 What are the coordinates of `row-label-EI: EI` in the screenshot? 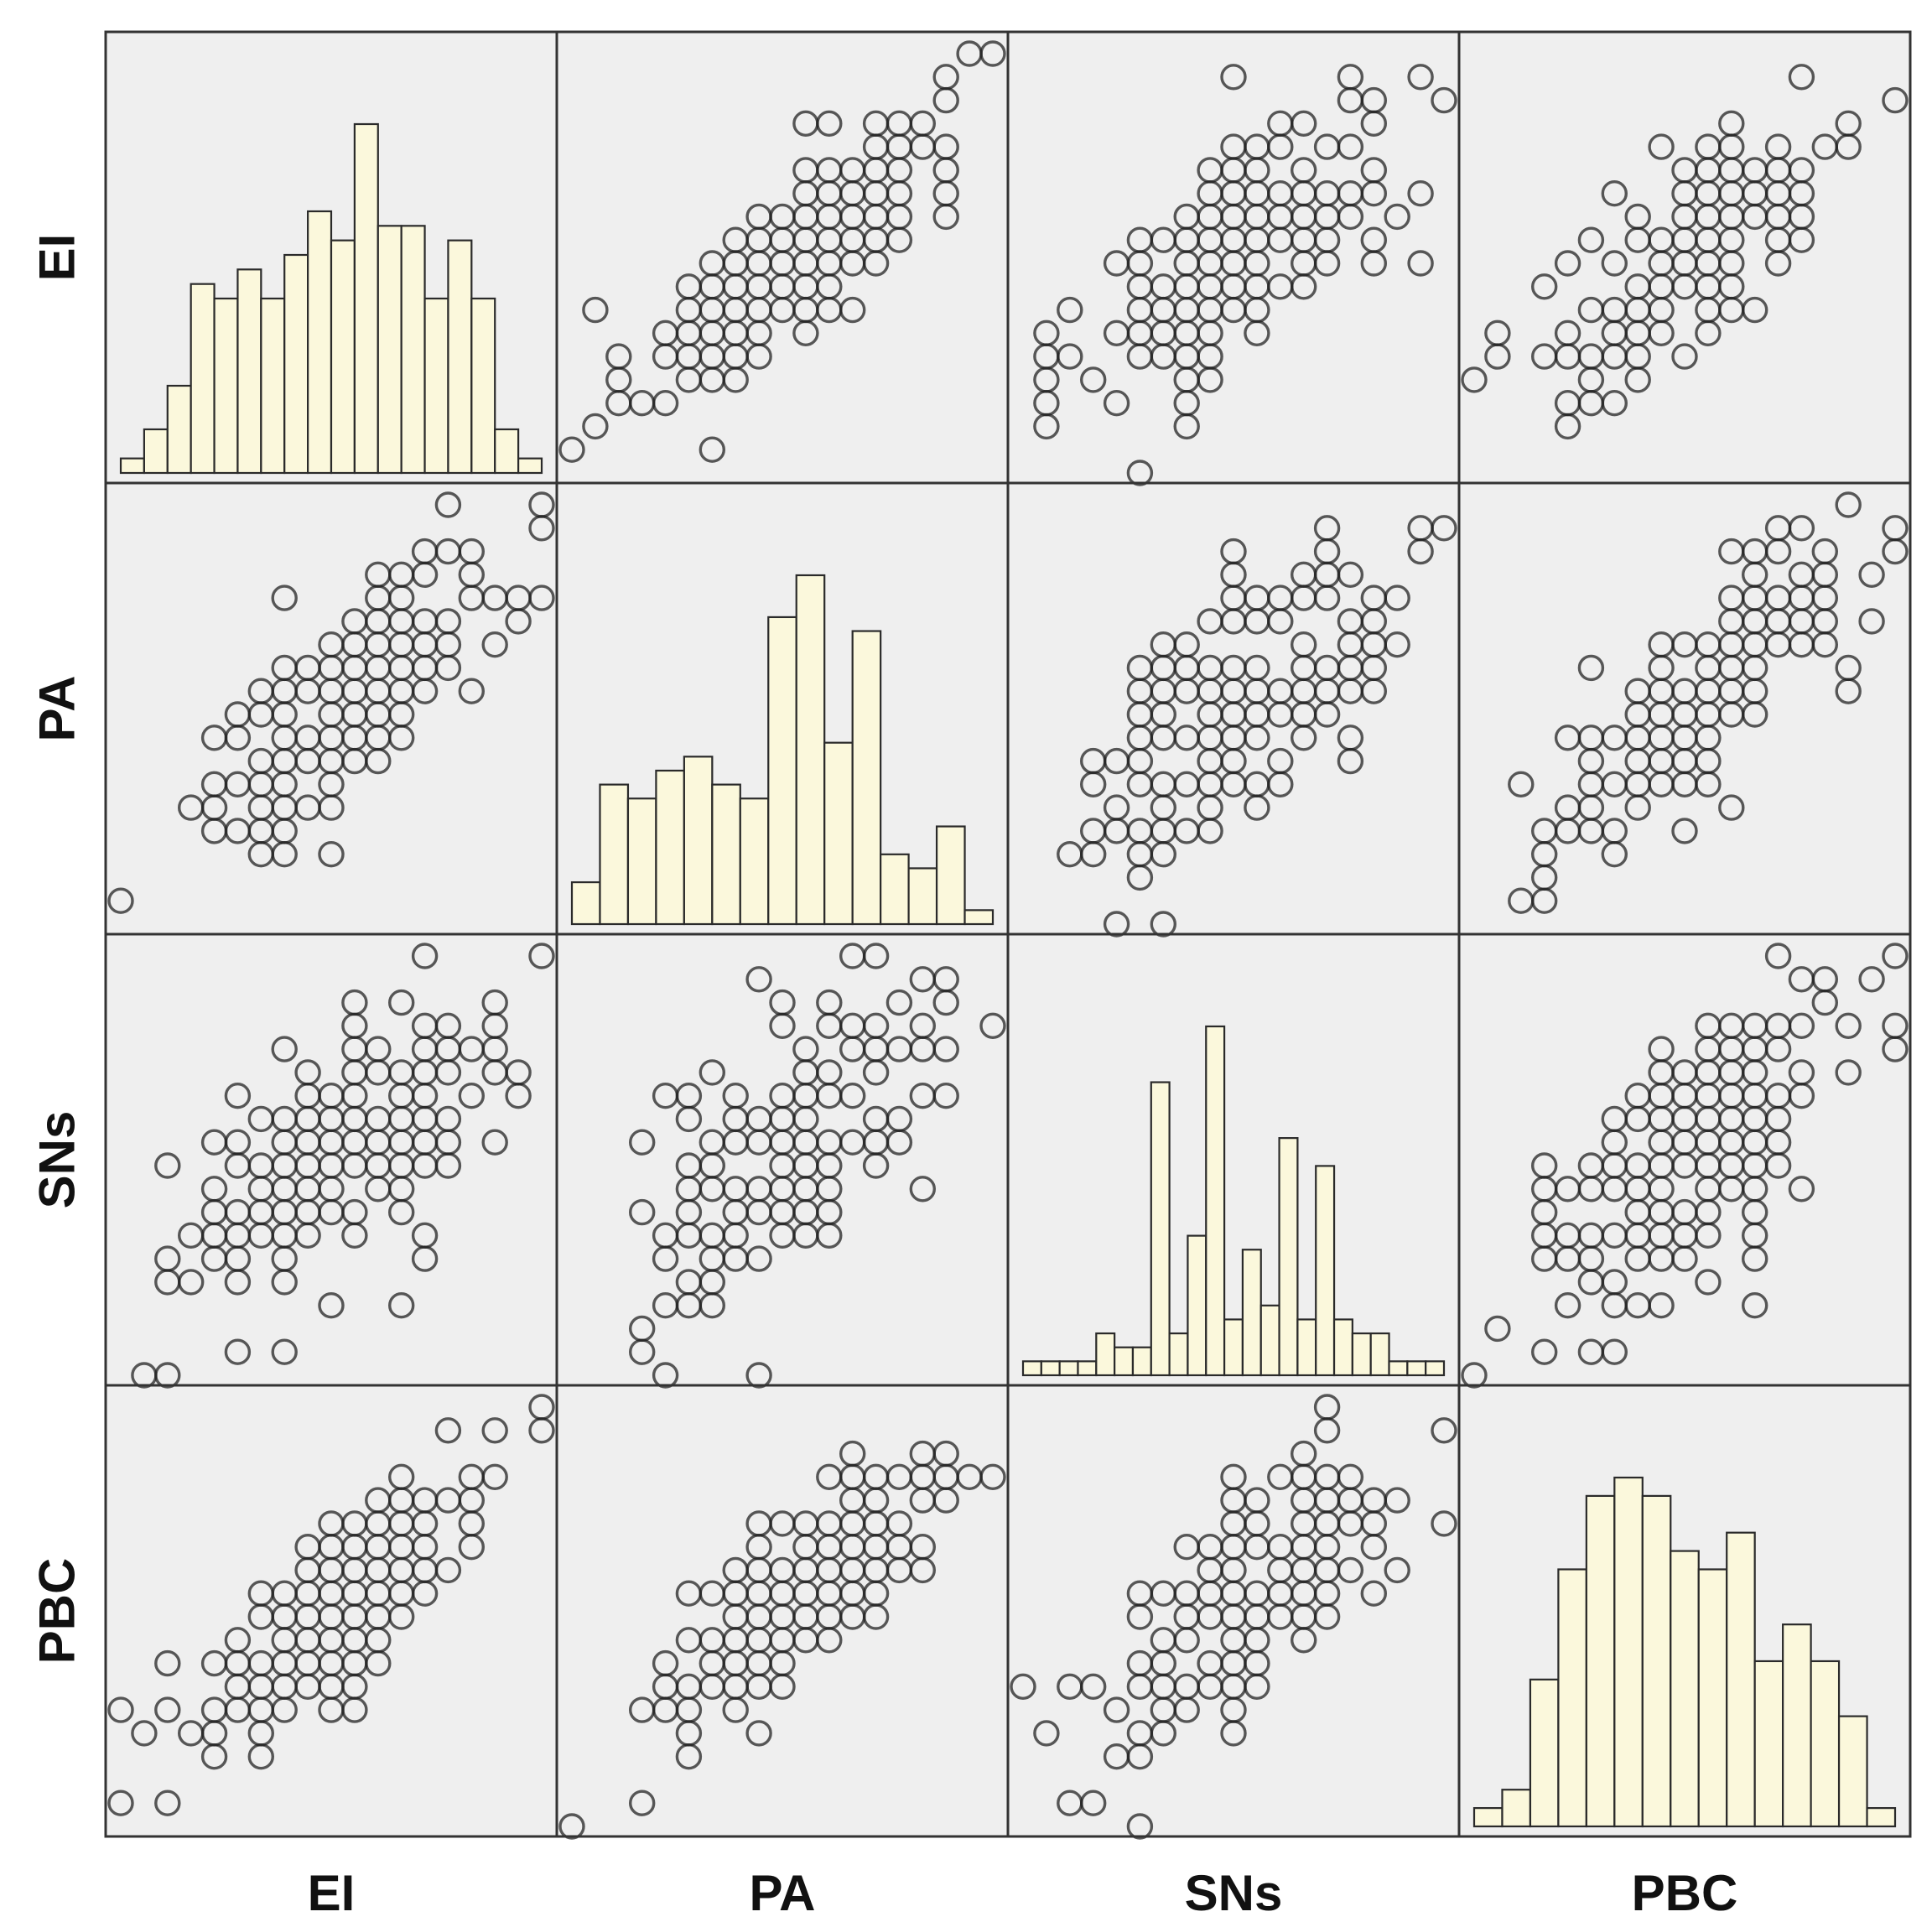 It's located at (57, 258).